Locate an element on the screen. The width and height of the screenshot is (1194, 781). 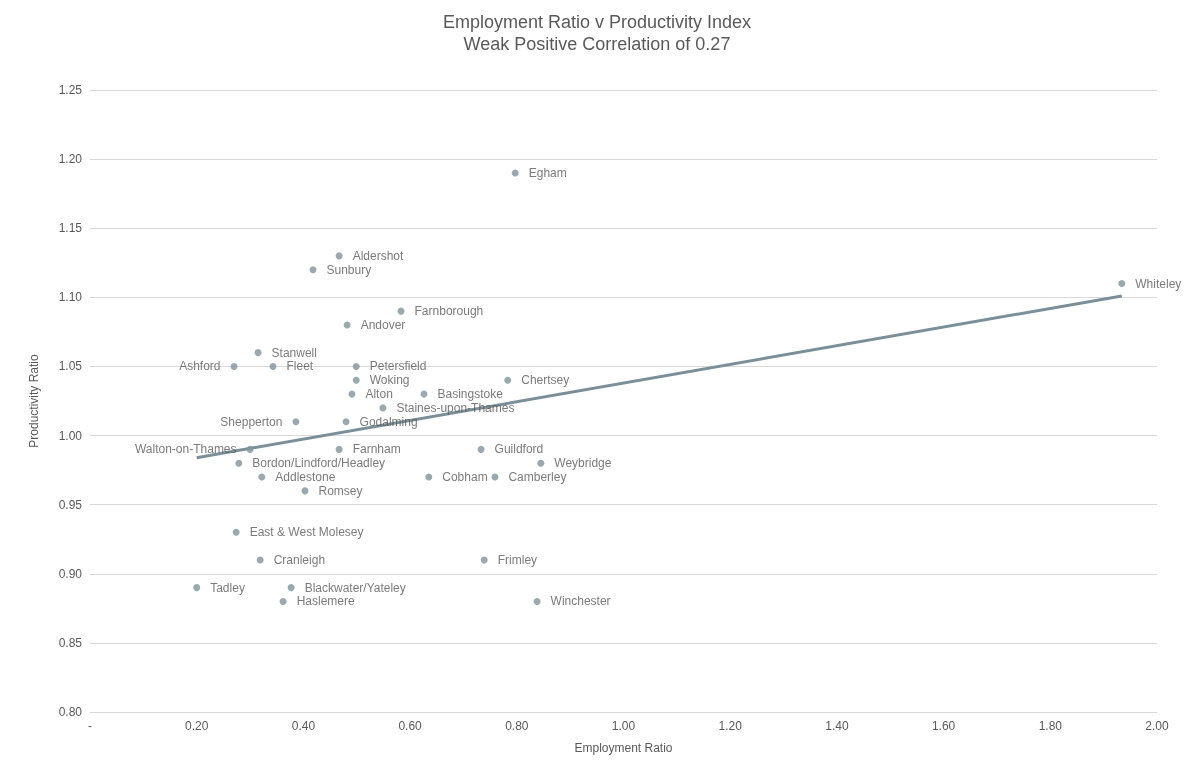
y-tick-label: 1.15 is located at coordinates (70, 228).